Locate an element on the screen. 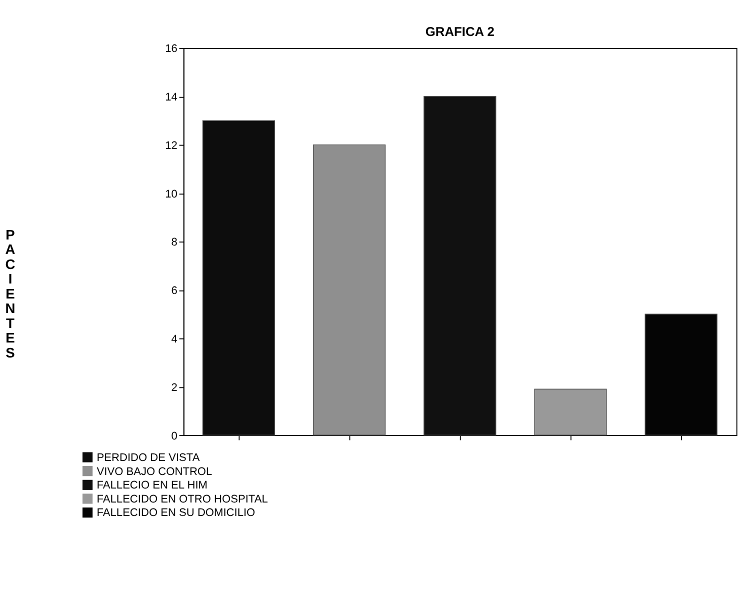  y-tick-label: 4 is located at coordinates (174, 340).